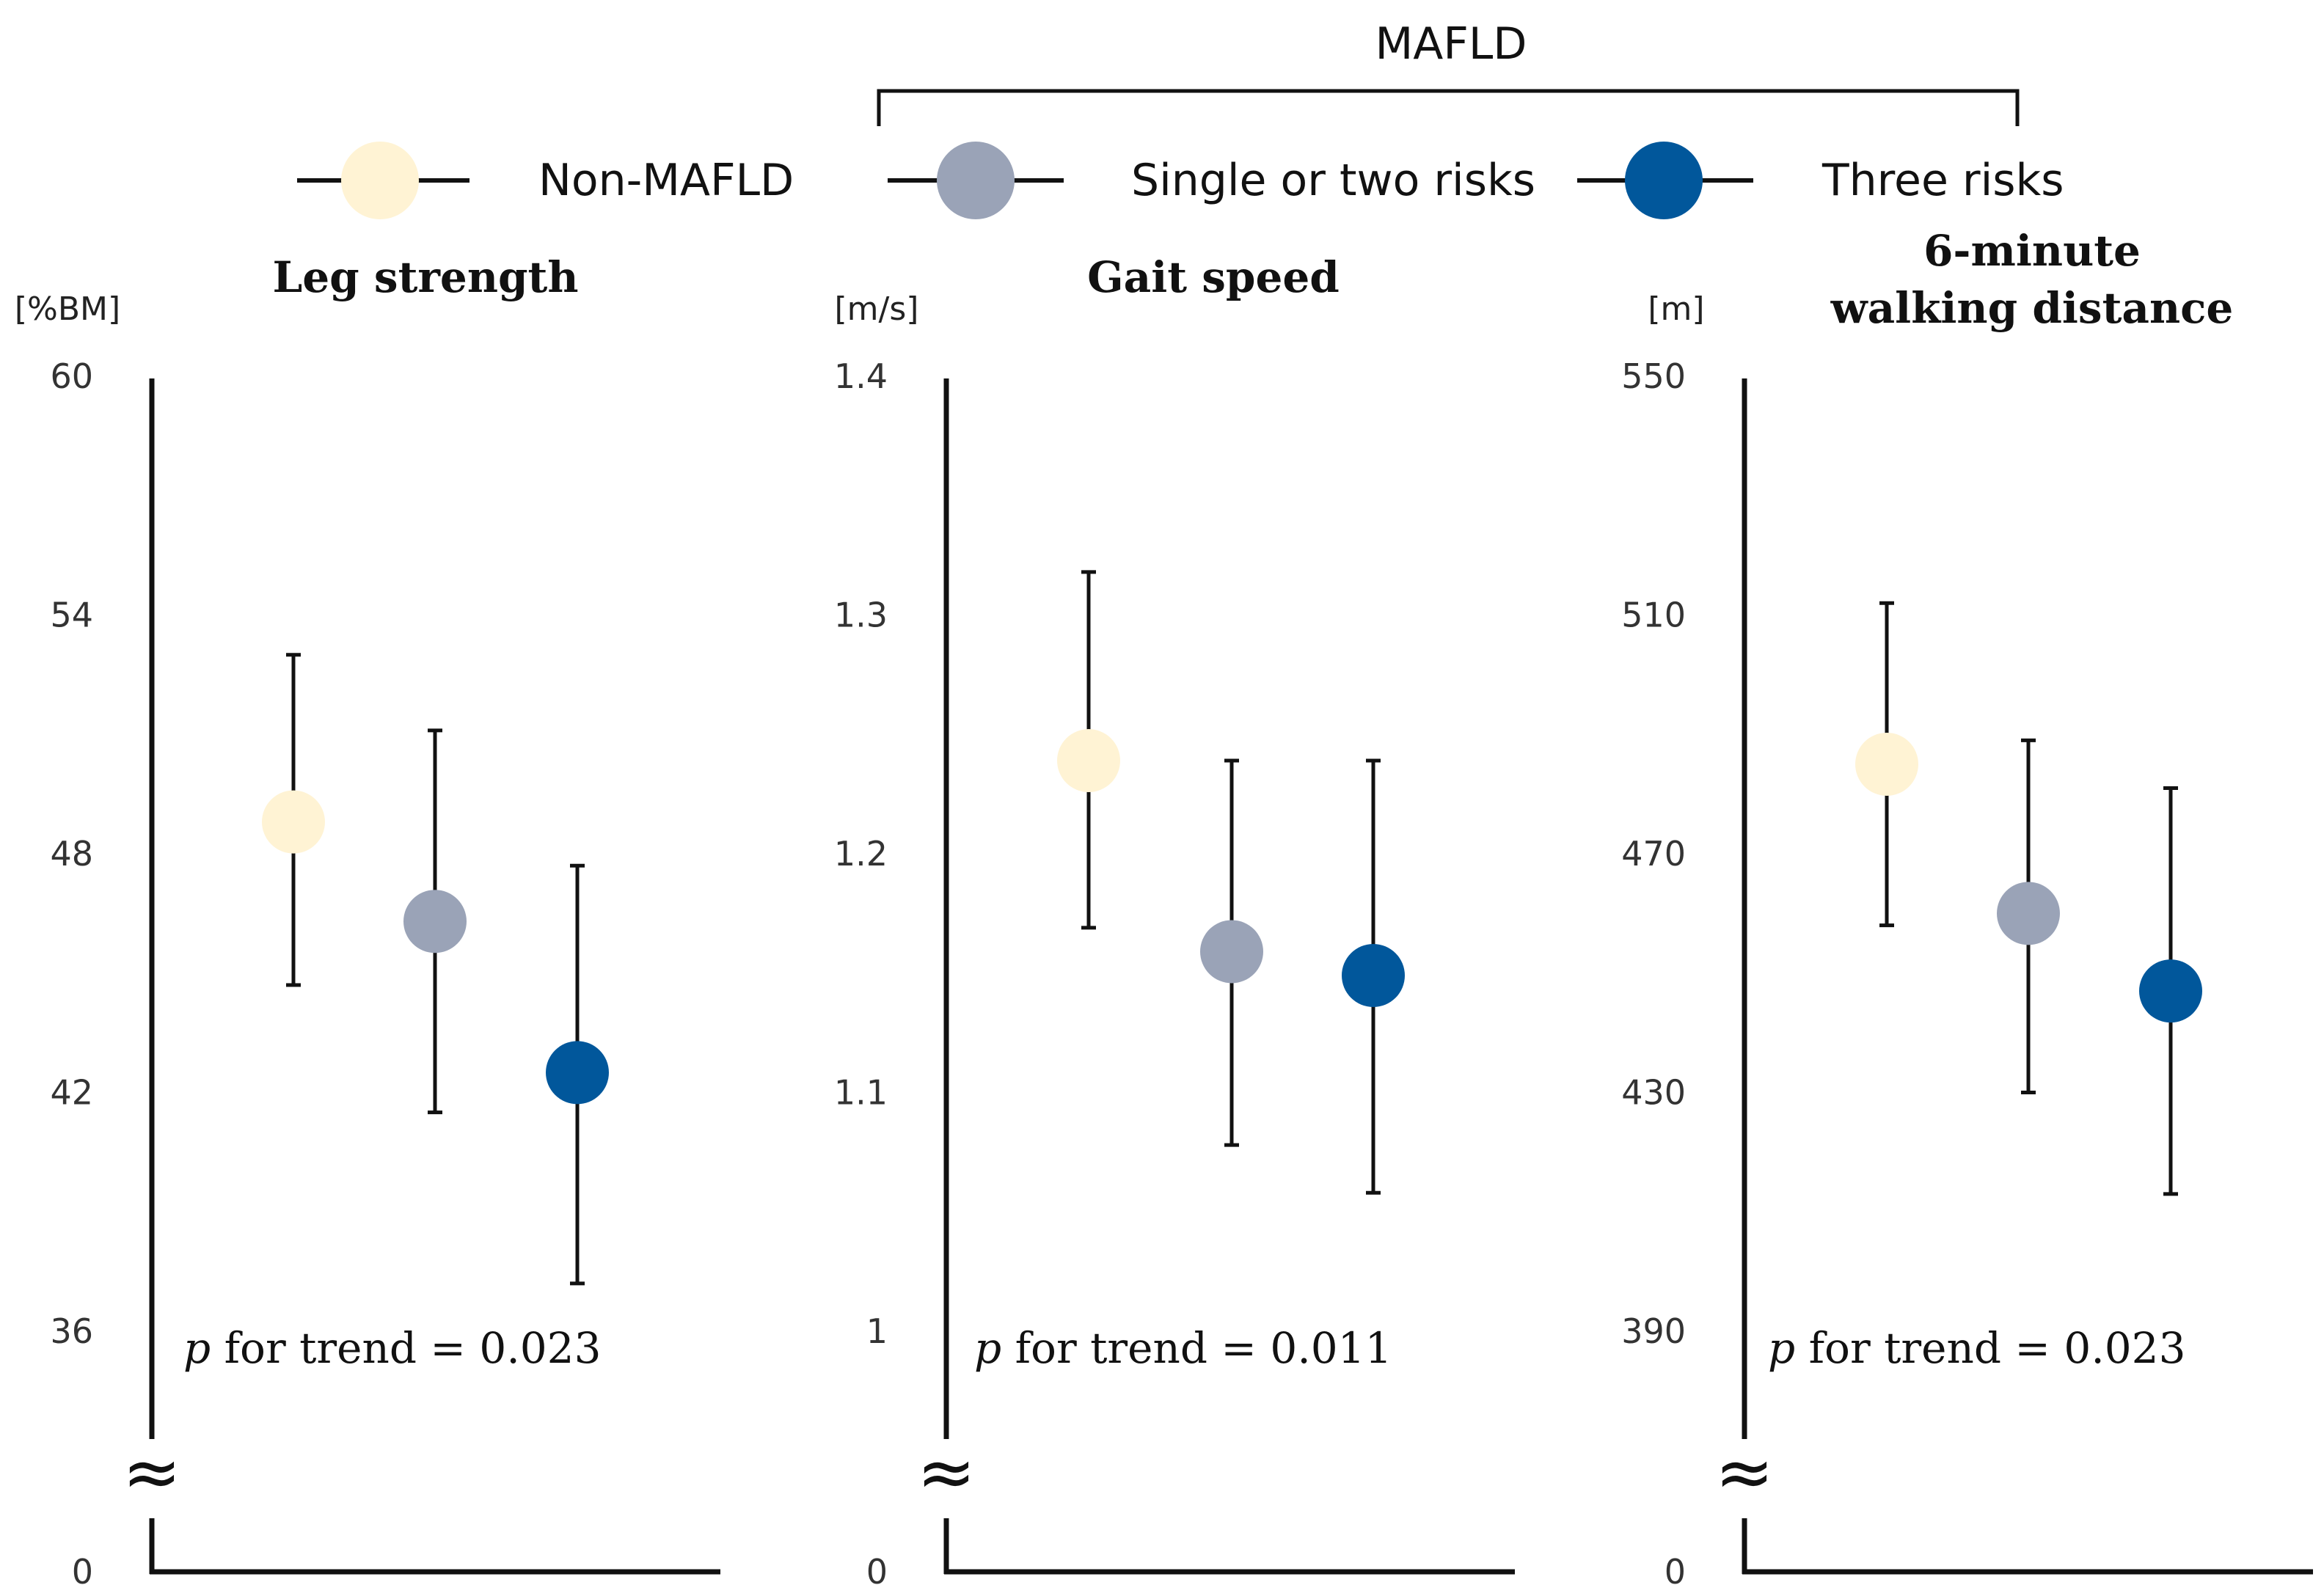  Describe the element at coordinates (1653, 615) in the screenshot. I see `y-tick-label: 510` at that location.